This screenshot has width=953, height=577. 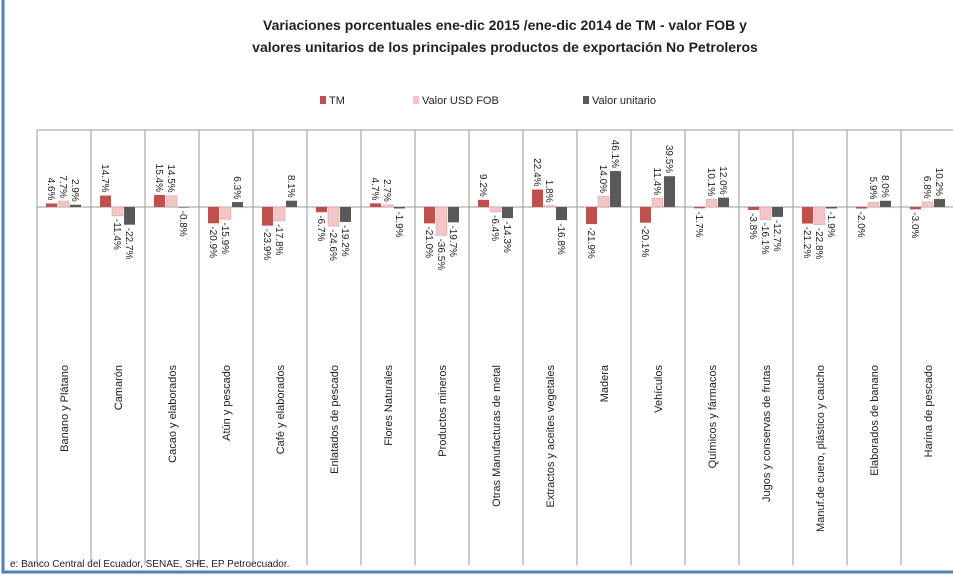 I want to click on x-tick-label: Extractos y aceites vegetales, so click(x=551, y=436).